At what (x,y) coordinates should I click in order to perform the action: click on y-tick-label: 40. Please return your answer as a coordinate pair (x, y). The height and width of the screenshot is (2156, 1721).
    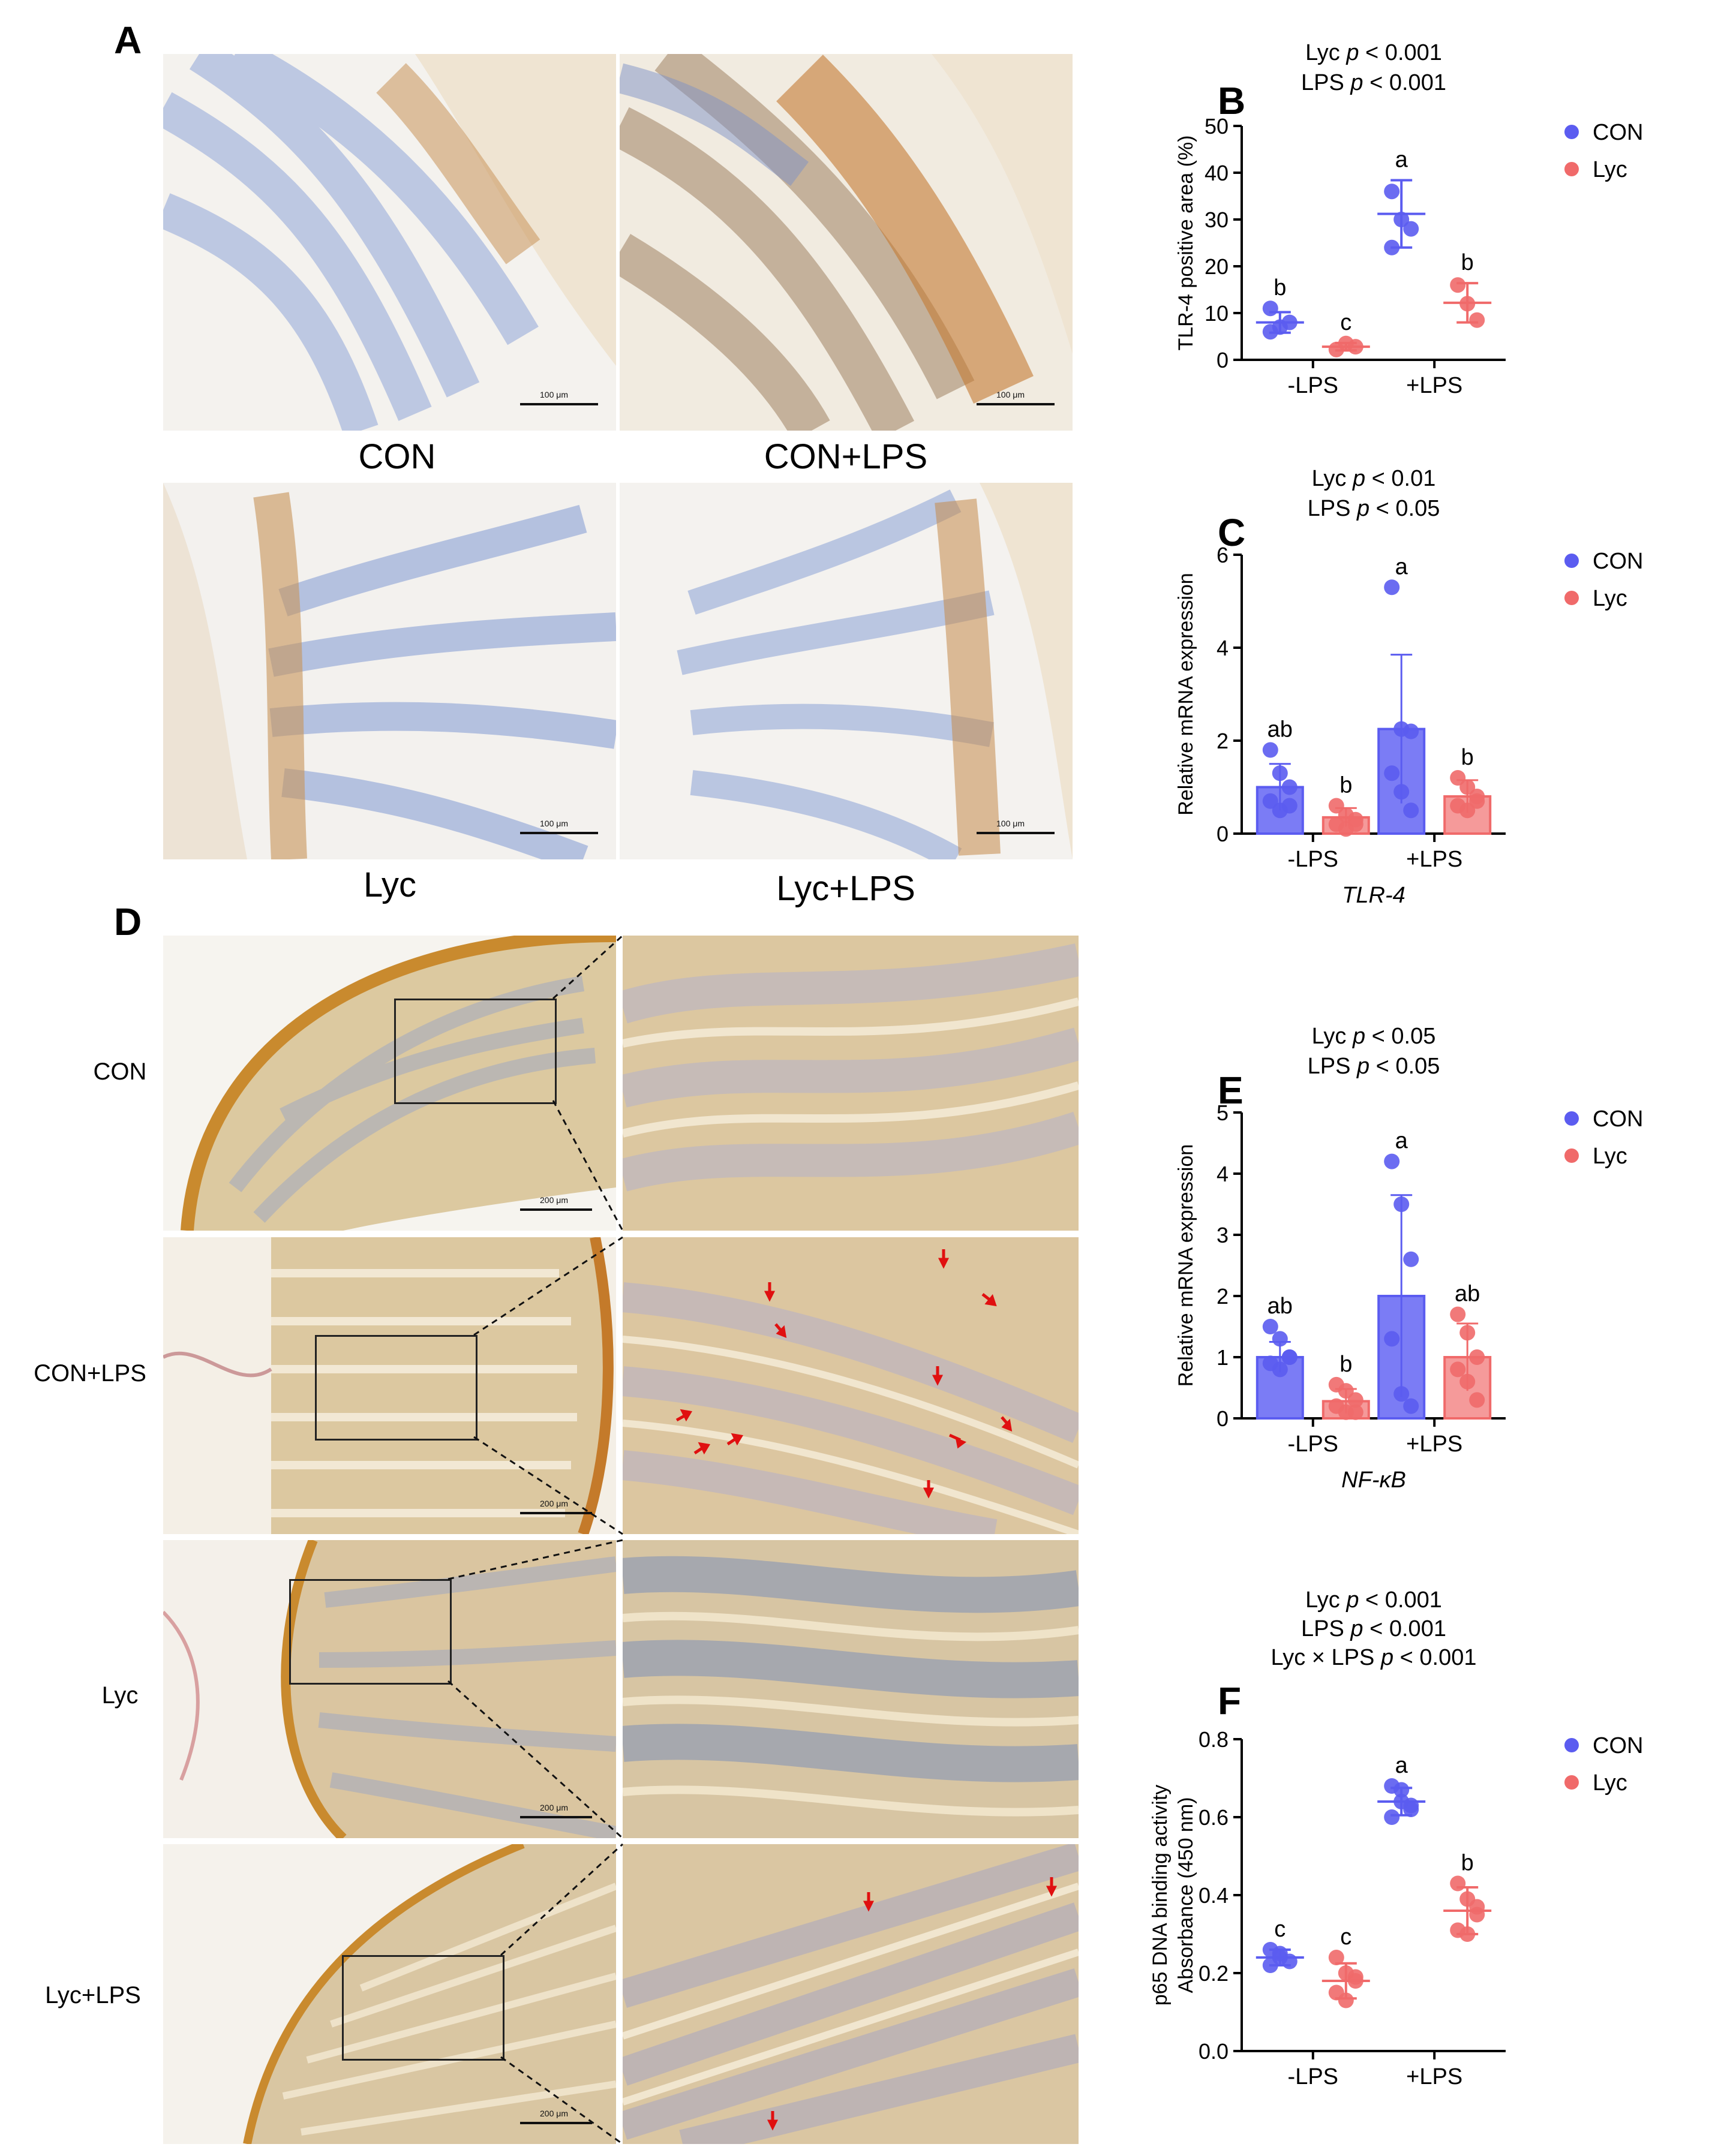
    Looking at the image, I should click on (1217, 173).